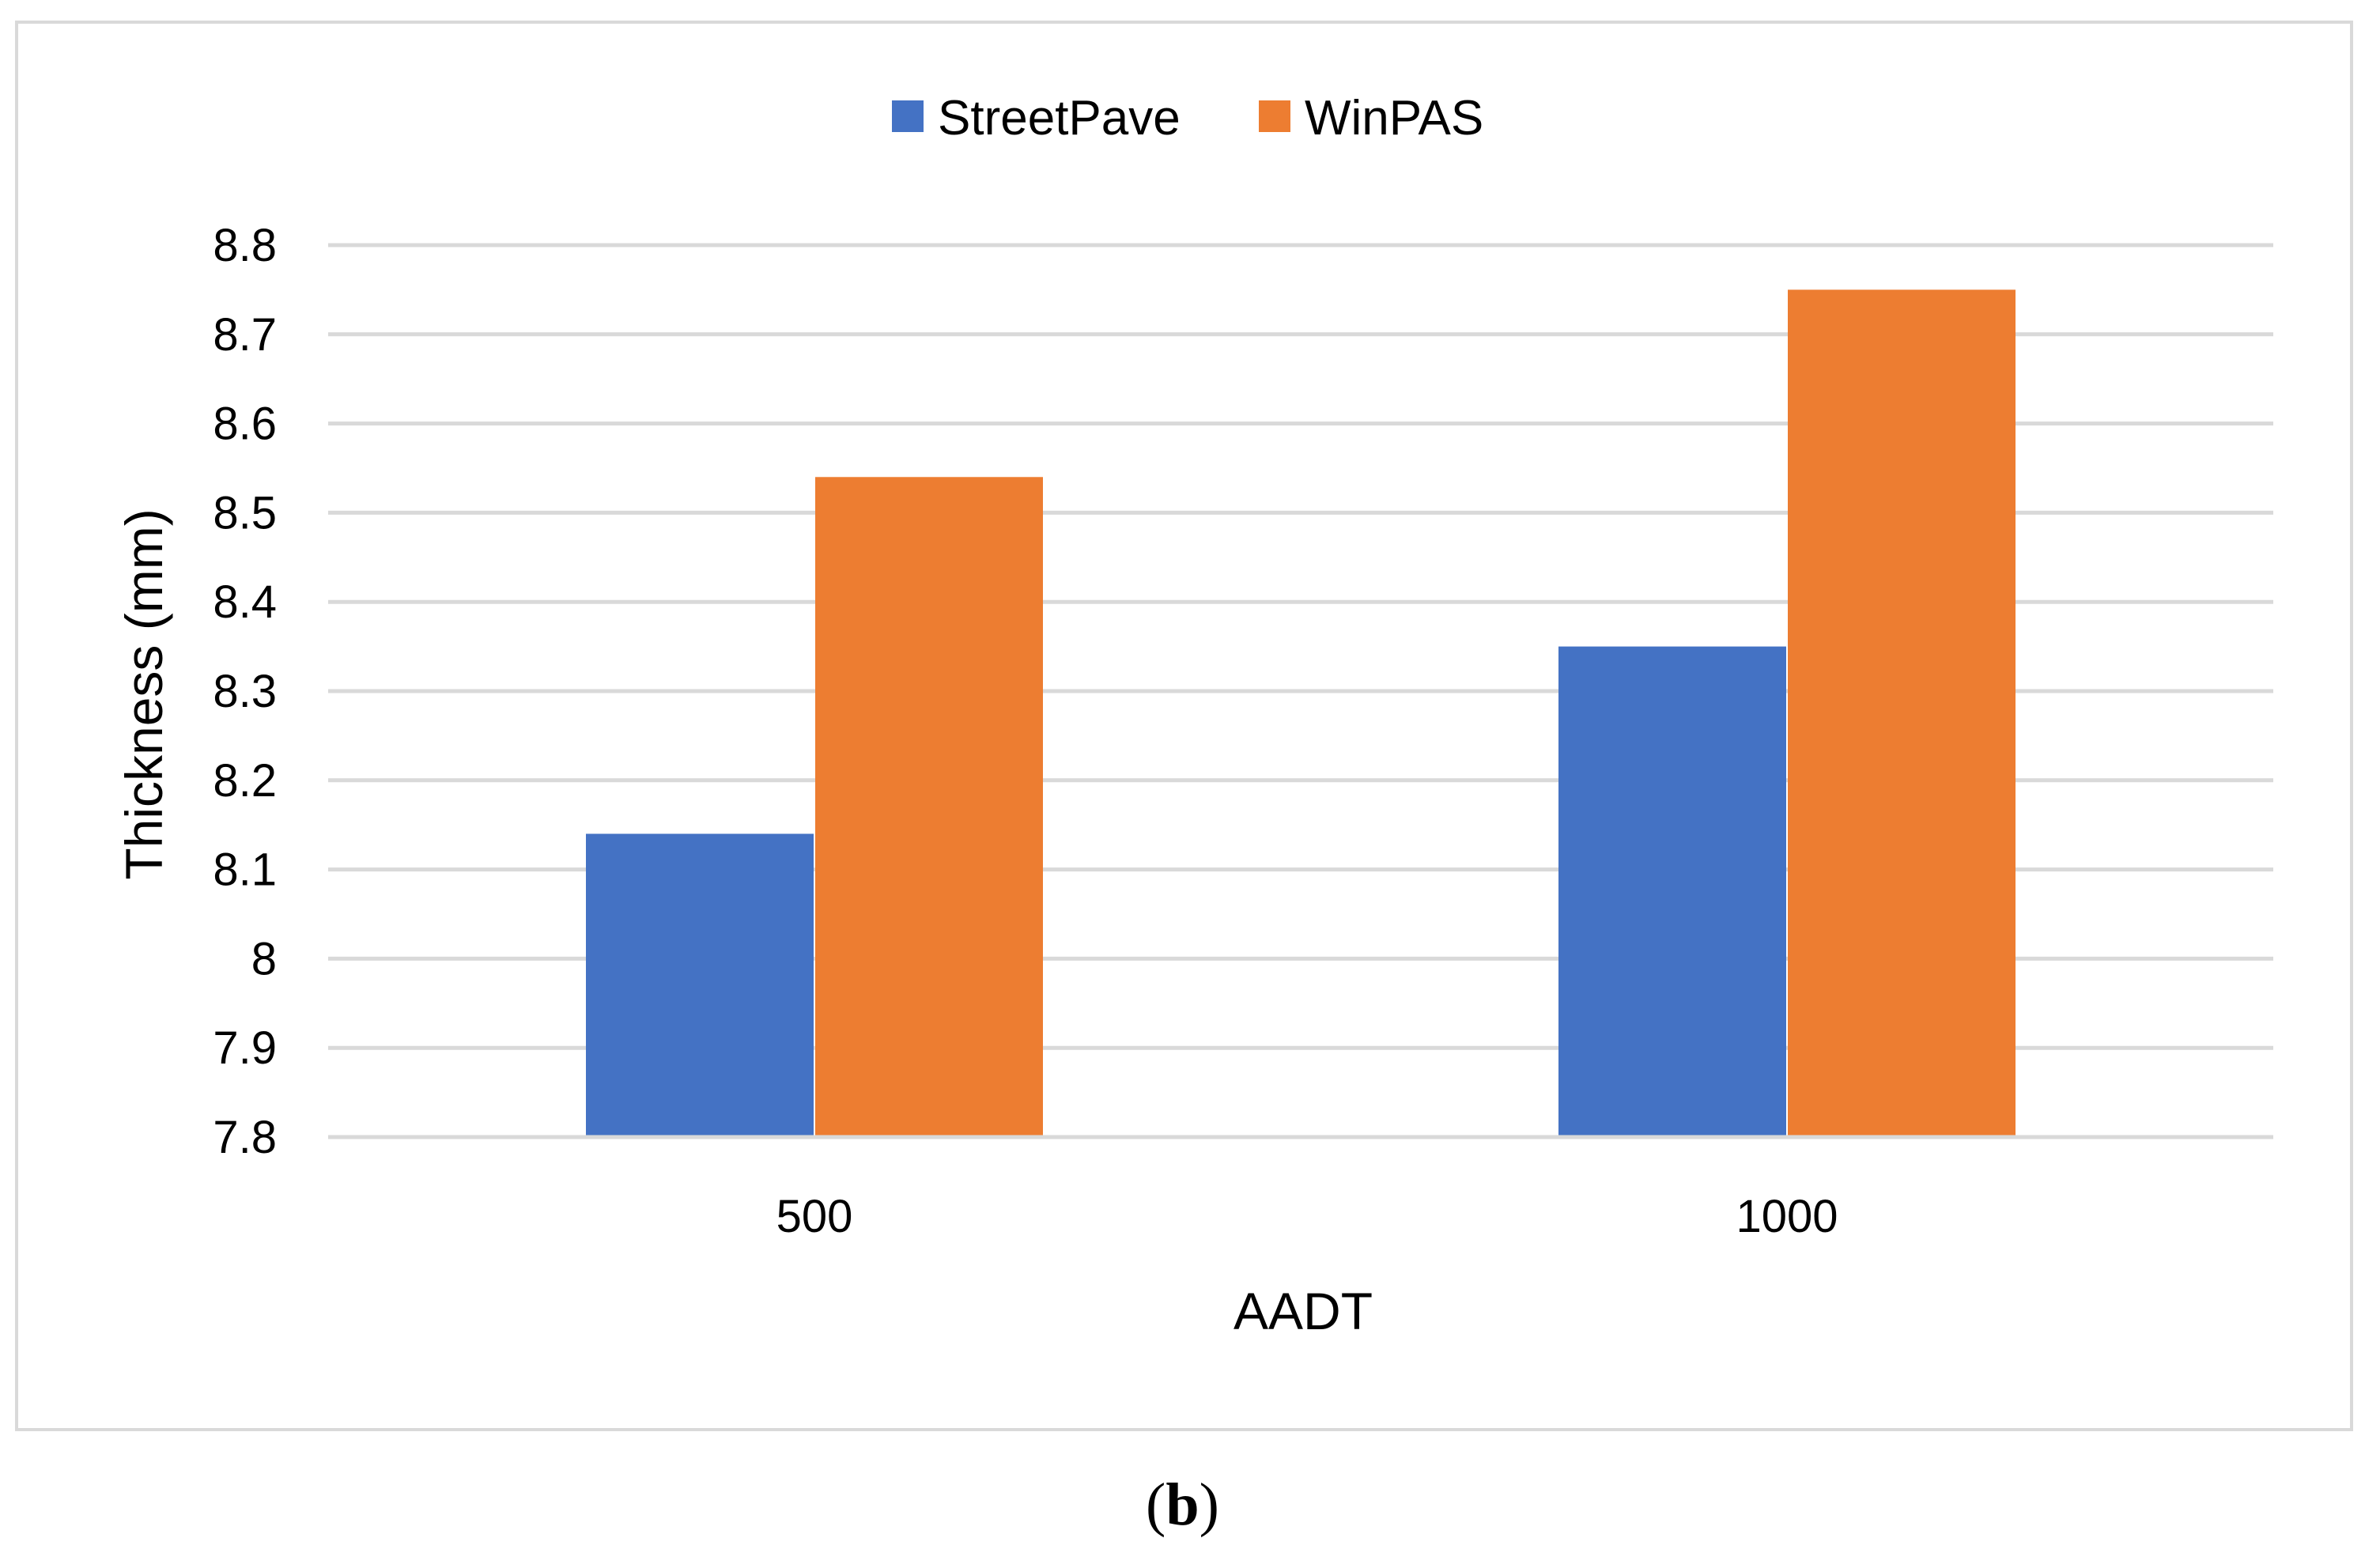  I want to click on legend: StreetPave WinPAS, so click(1187, 118).